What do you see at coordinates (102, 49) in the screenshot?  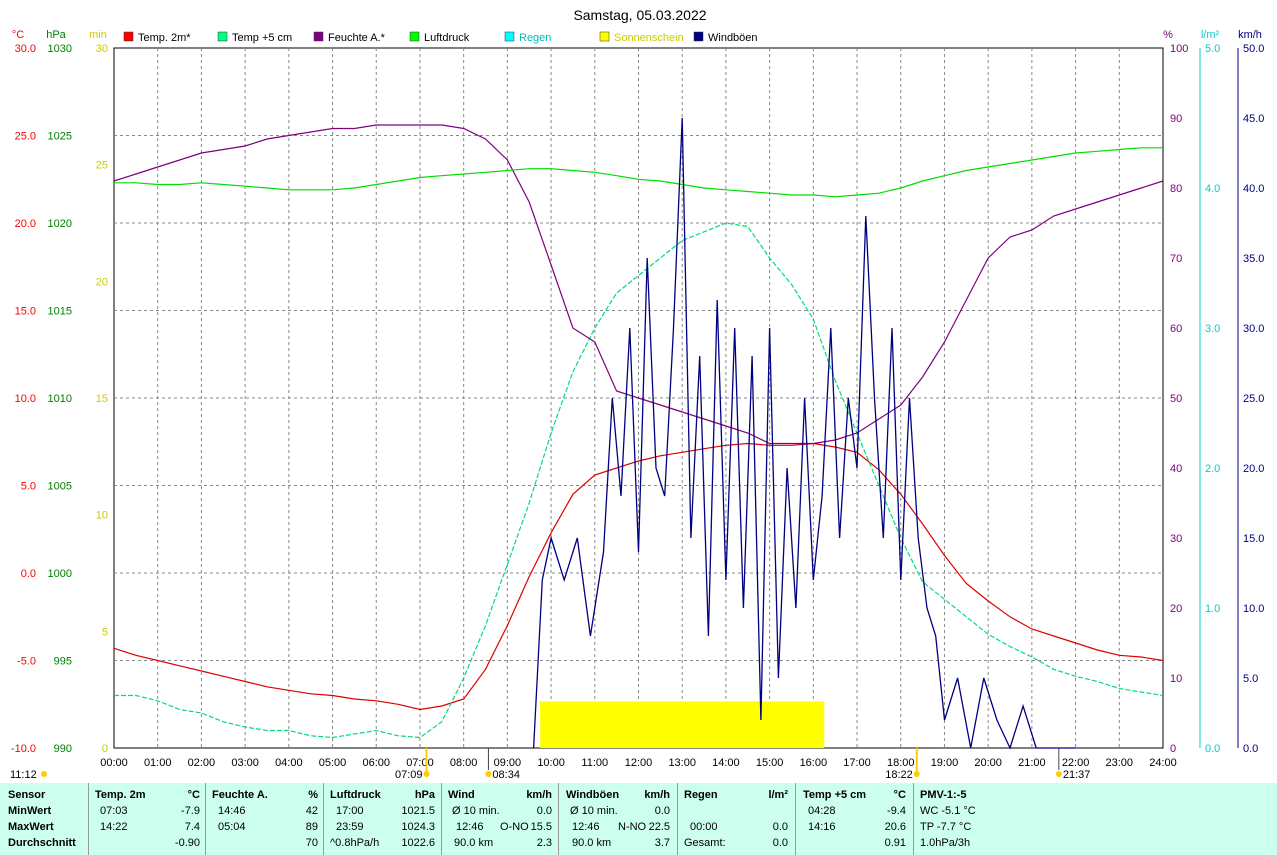 I see `sun-tick-label: 30` at bounding box center [102, 49].